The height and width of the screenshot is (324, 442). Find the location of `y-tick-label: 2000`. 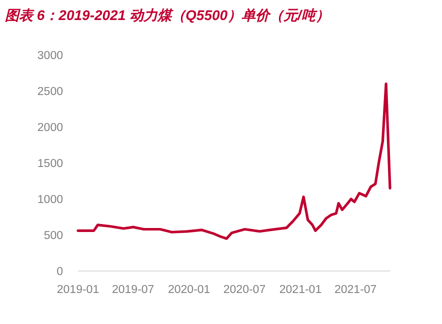

y-tick-label: 2000 is located at coordinates (50, 128).